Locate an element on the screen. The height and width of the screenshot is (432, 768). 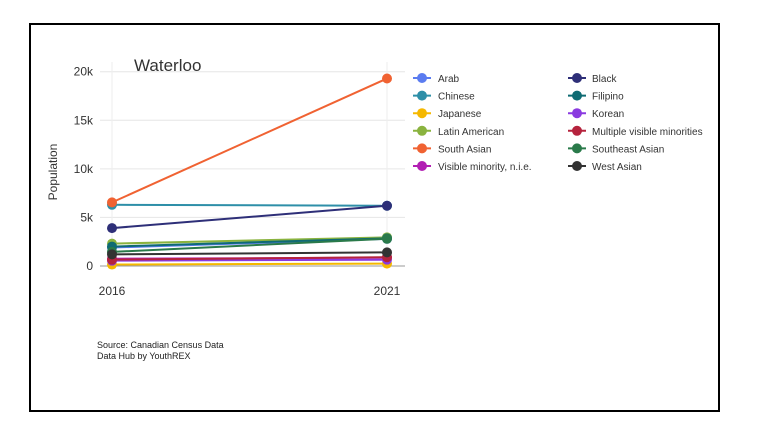
source-line-1: Source: Canadian Census Data is located at coordinates (160, 345).